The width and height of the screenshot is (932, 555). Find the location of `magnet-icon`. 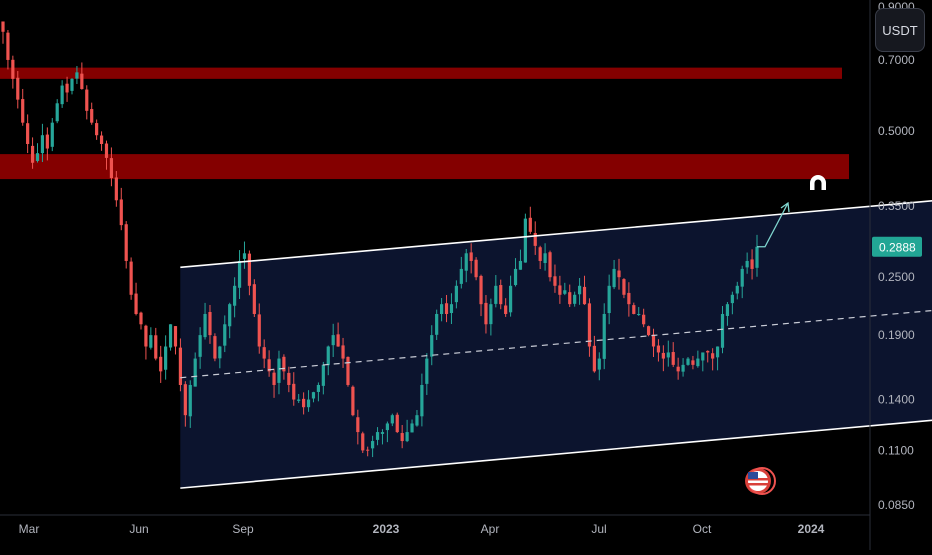

magnet-icon is located at coordinates (818, 182).